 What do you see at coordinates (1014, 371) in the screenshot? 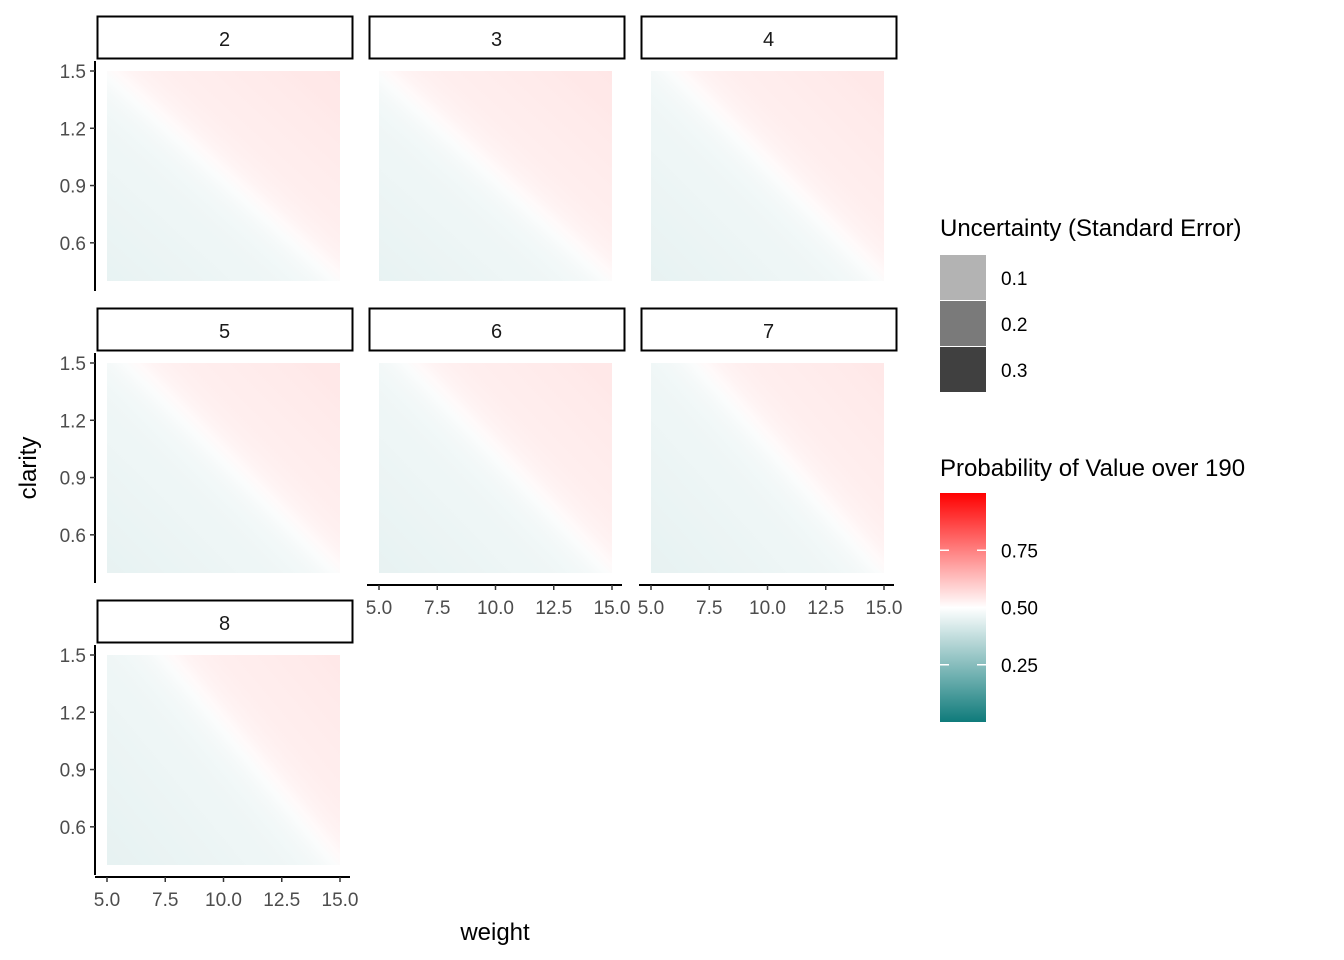
I see `uncertainty-label: 0.3` at bounding box center [1014, 371].